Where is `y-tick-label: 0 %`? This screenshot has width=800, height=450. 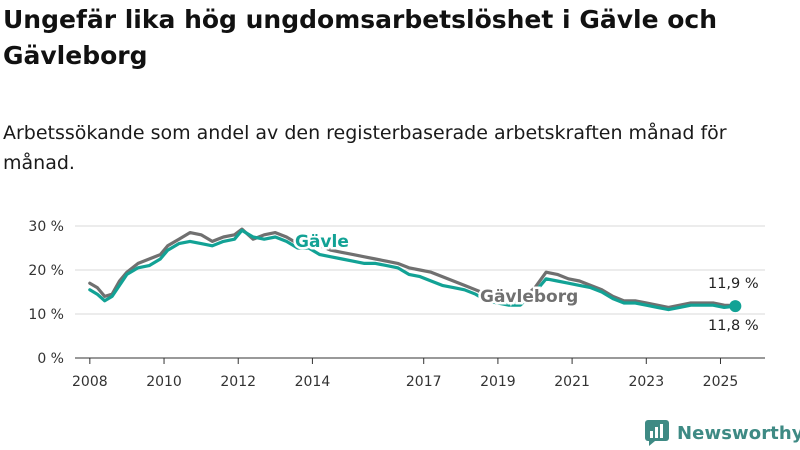 y-tick-label: 0 % is located at coordinates (50, 359).